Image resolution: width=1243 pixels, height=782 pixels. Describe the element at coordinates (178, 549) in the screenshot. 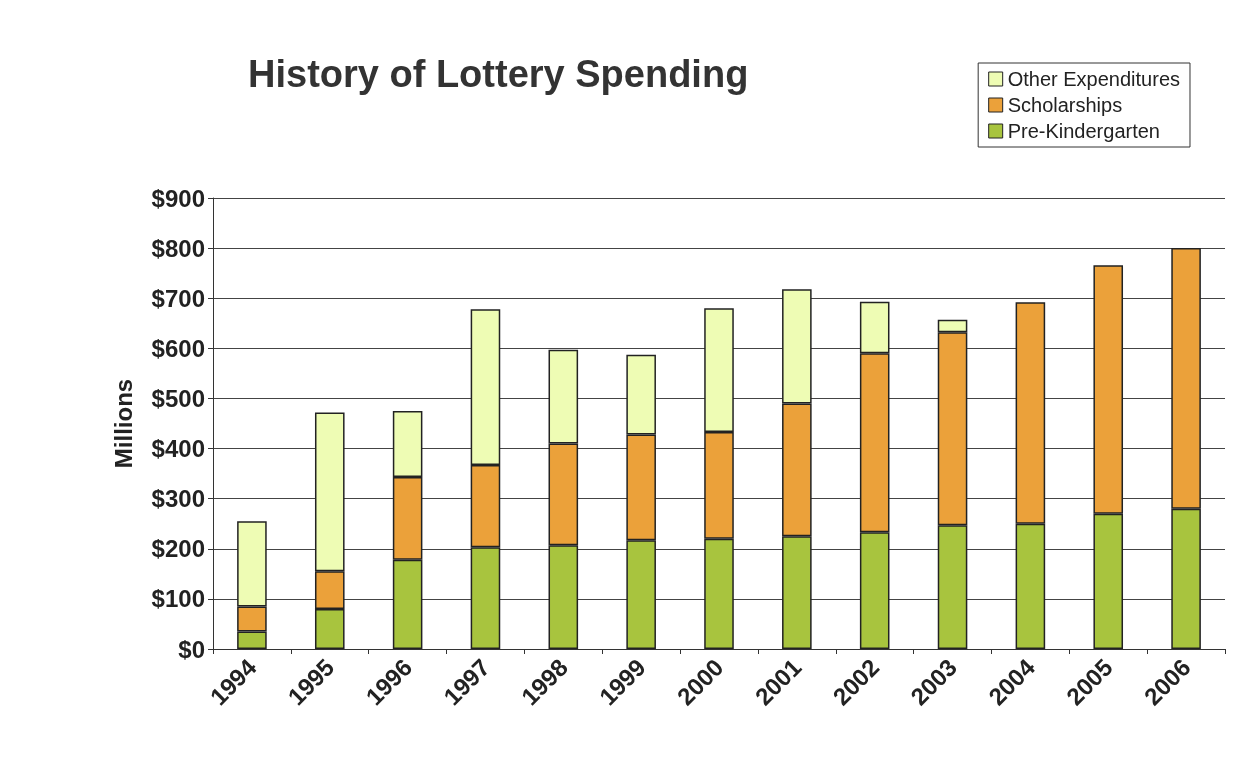

I see `y-tick-label: $200` at that location.